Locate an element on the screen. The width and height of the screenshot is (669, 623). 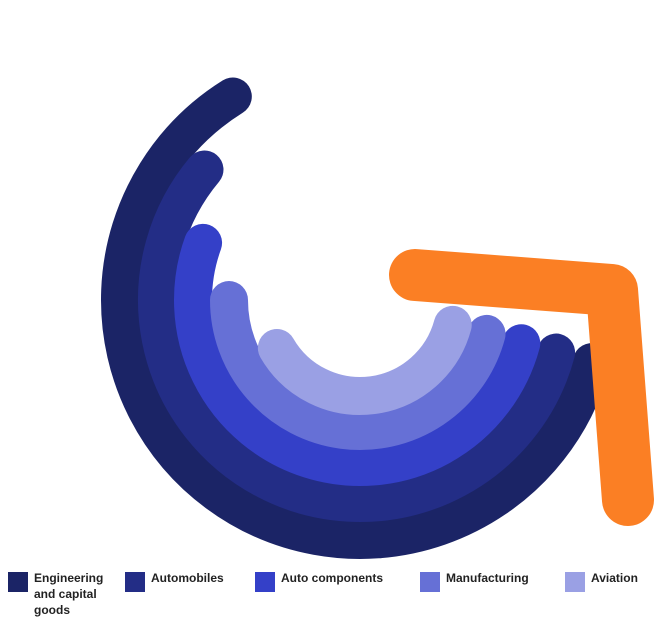
legend-item: Manufacturing is located at coordinates (498, 581).